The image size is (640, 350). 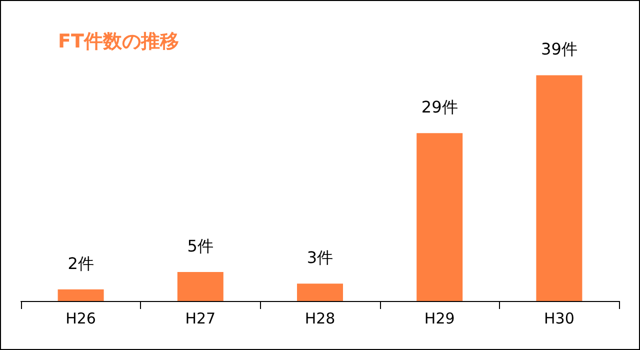 I want to click on data-label: 3件, so click(x=320, y=258).